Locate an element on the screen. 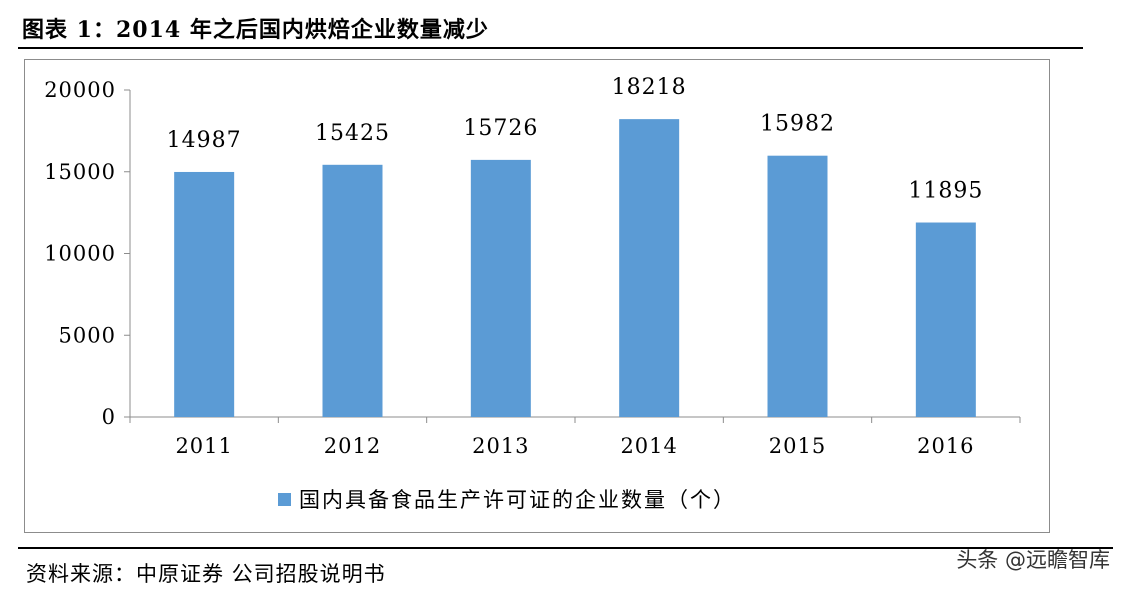  watermark: 头条 @远瞻智库 is located at coordinates (1033, 560).